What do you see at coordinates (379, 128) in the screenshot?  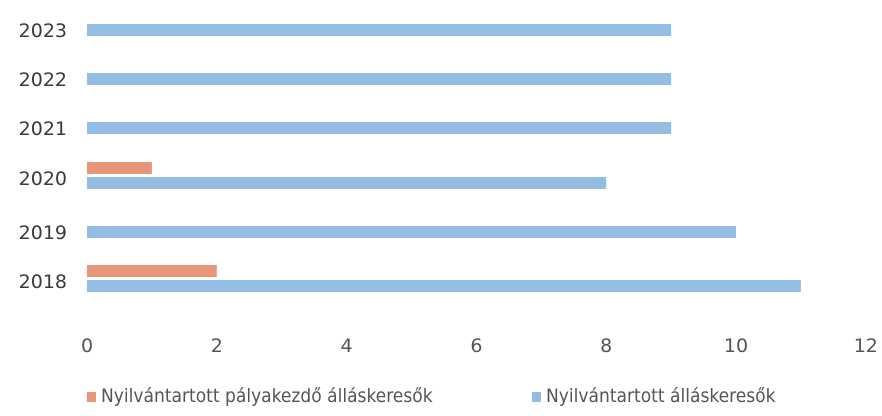 I see `bar-allaskeresok-2021` at bounding box center [379, 128].